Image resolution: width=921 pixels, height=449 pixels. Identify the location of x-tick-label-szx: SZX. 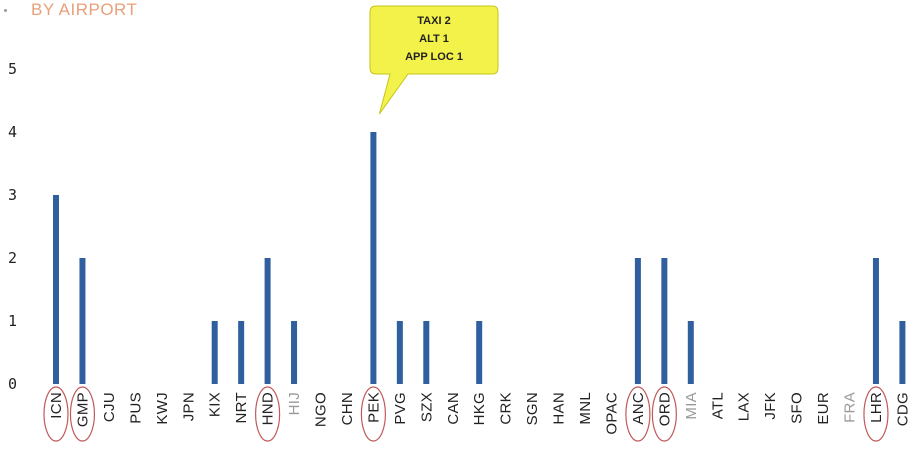
(426, 407).